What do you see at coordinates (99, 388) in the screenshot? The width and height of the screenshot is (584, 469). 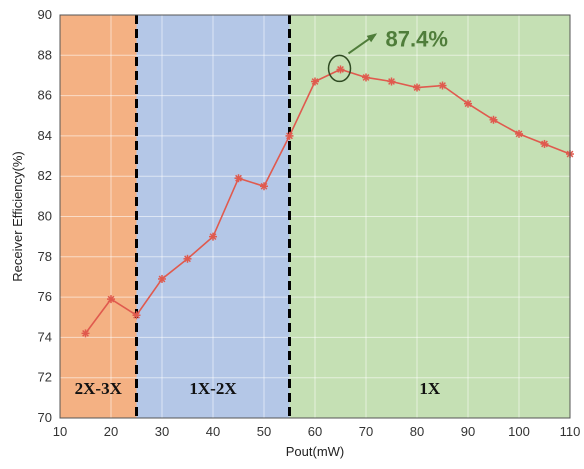 I see `region-label-0: 2X-3X` at bounding box center [99, 388].